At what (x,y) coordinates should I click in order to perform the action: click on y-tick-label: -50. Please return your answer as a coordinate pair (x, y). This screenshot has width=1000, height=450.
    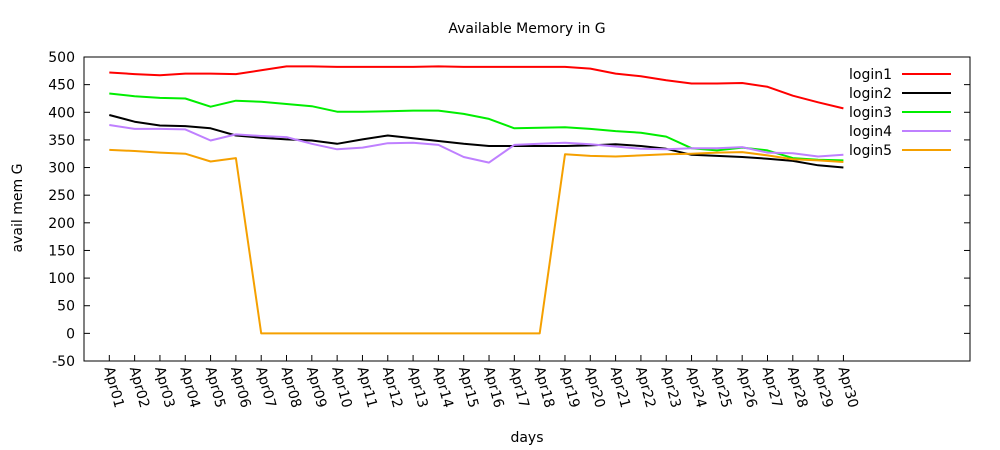
    Looking at the image, I should click on (63, 362).